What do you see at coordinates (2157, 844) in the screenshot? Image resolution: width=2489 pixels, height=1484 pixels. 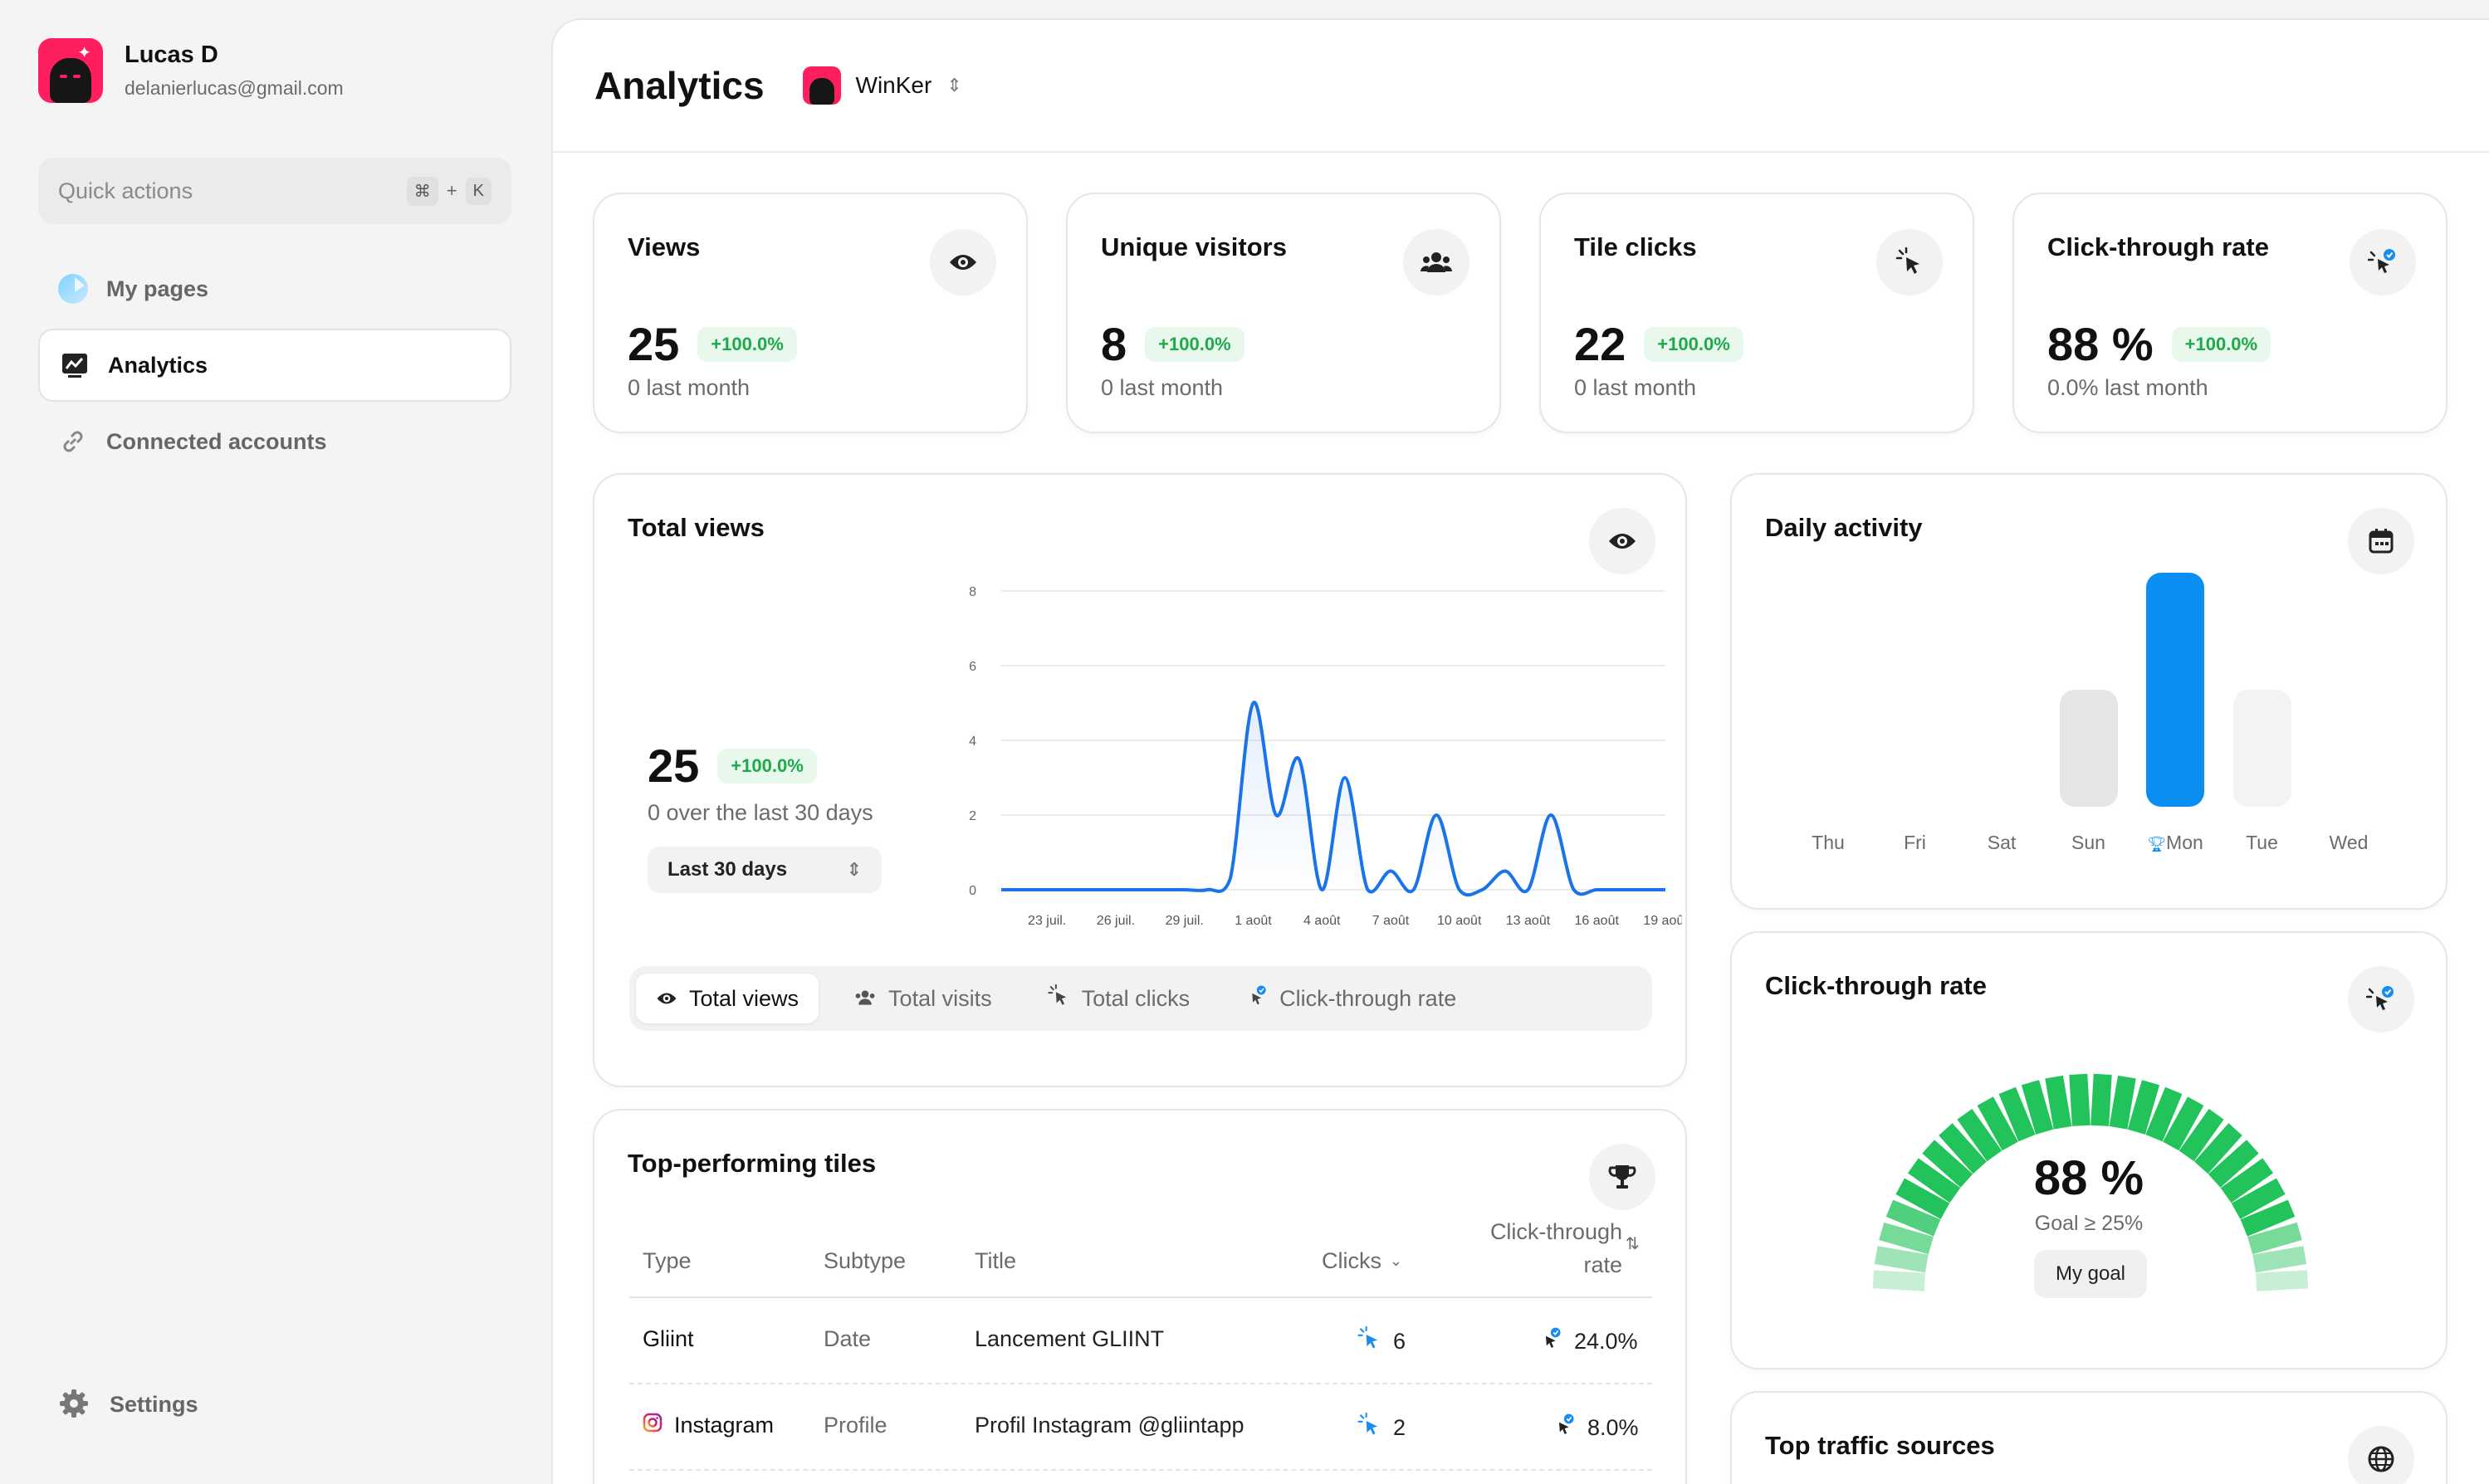 I see `trophy-icon: 🏆︎` at bounding box center [2157, 844].